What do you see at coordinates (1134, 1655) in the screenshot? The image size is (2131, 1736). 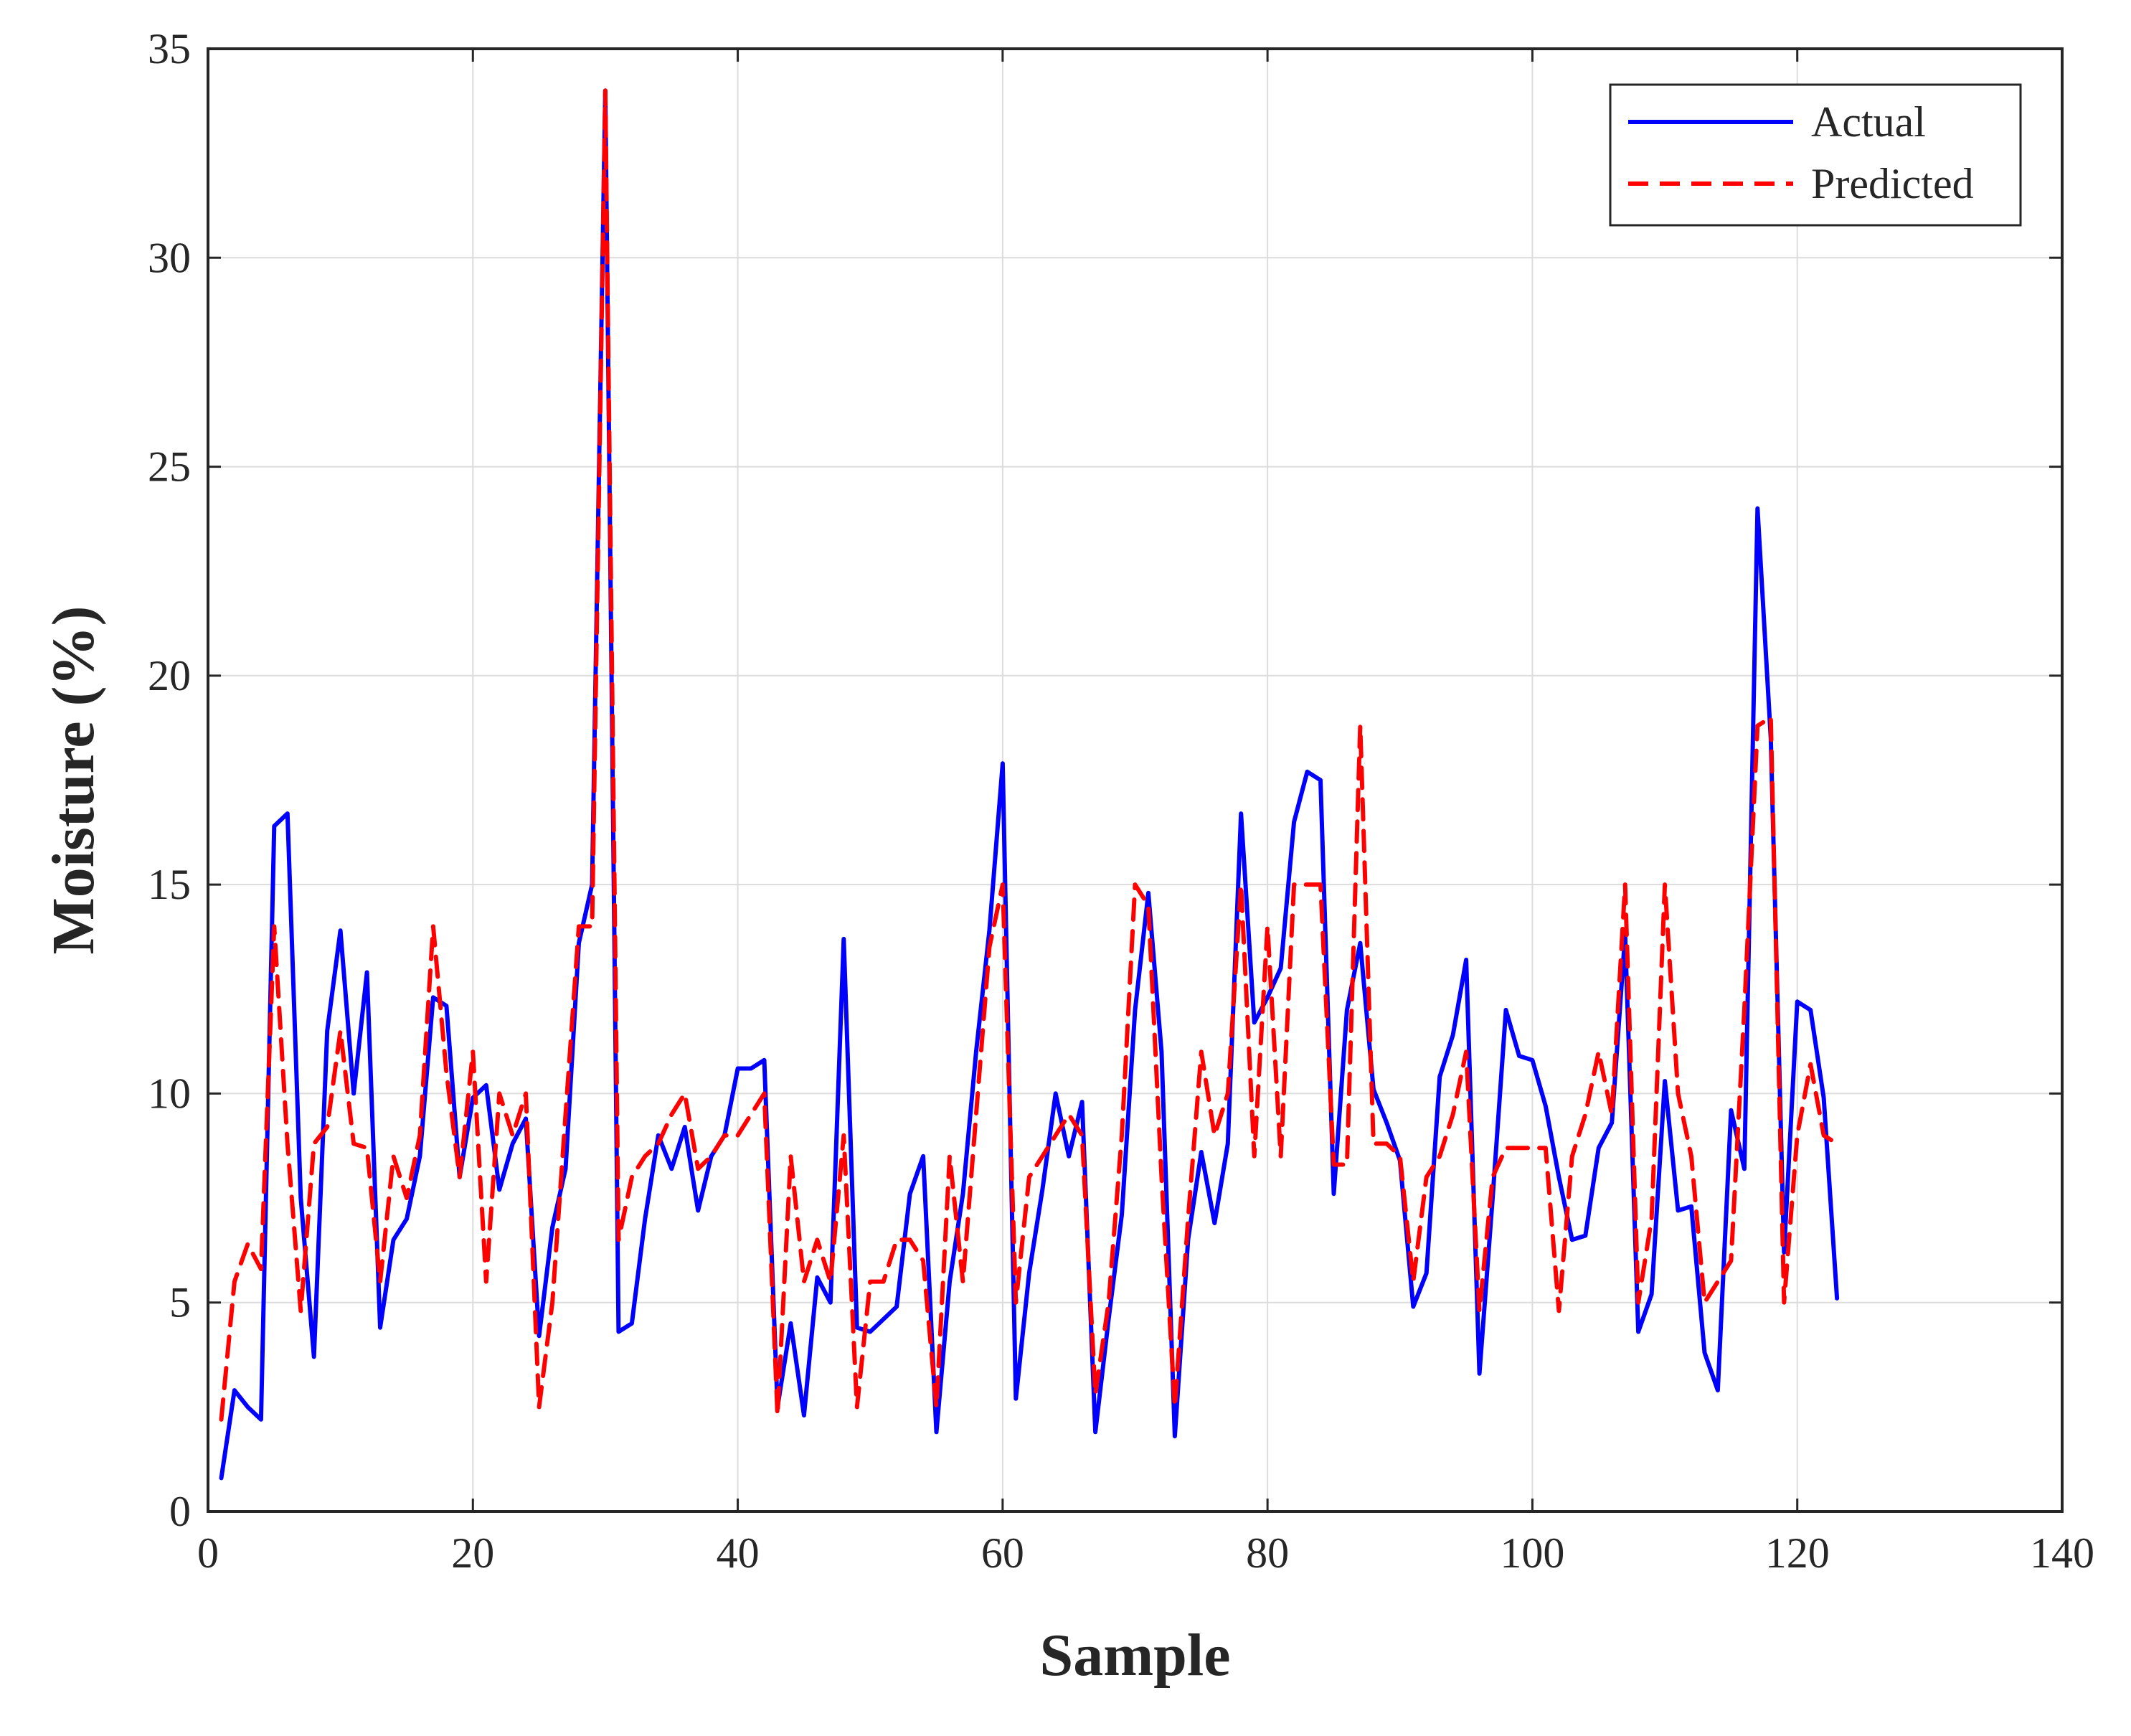 I see `x-axis-label: Sample` at bounding box center [1134, 1655].